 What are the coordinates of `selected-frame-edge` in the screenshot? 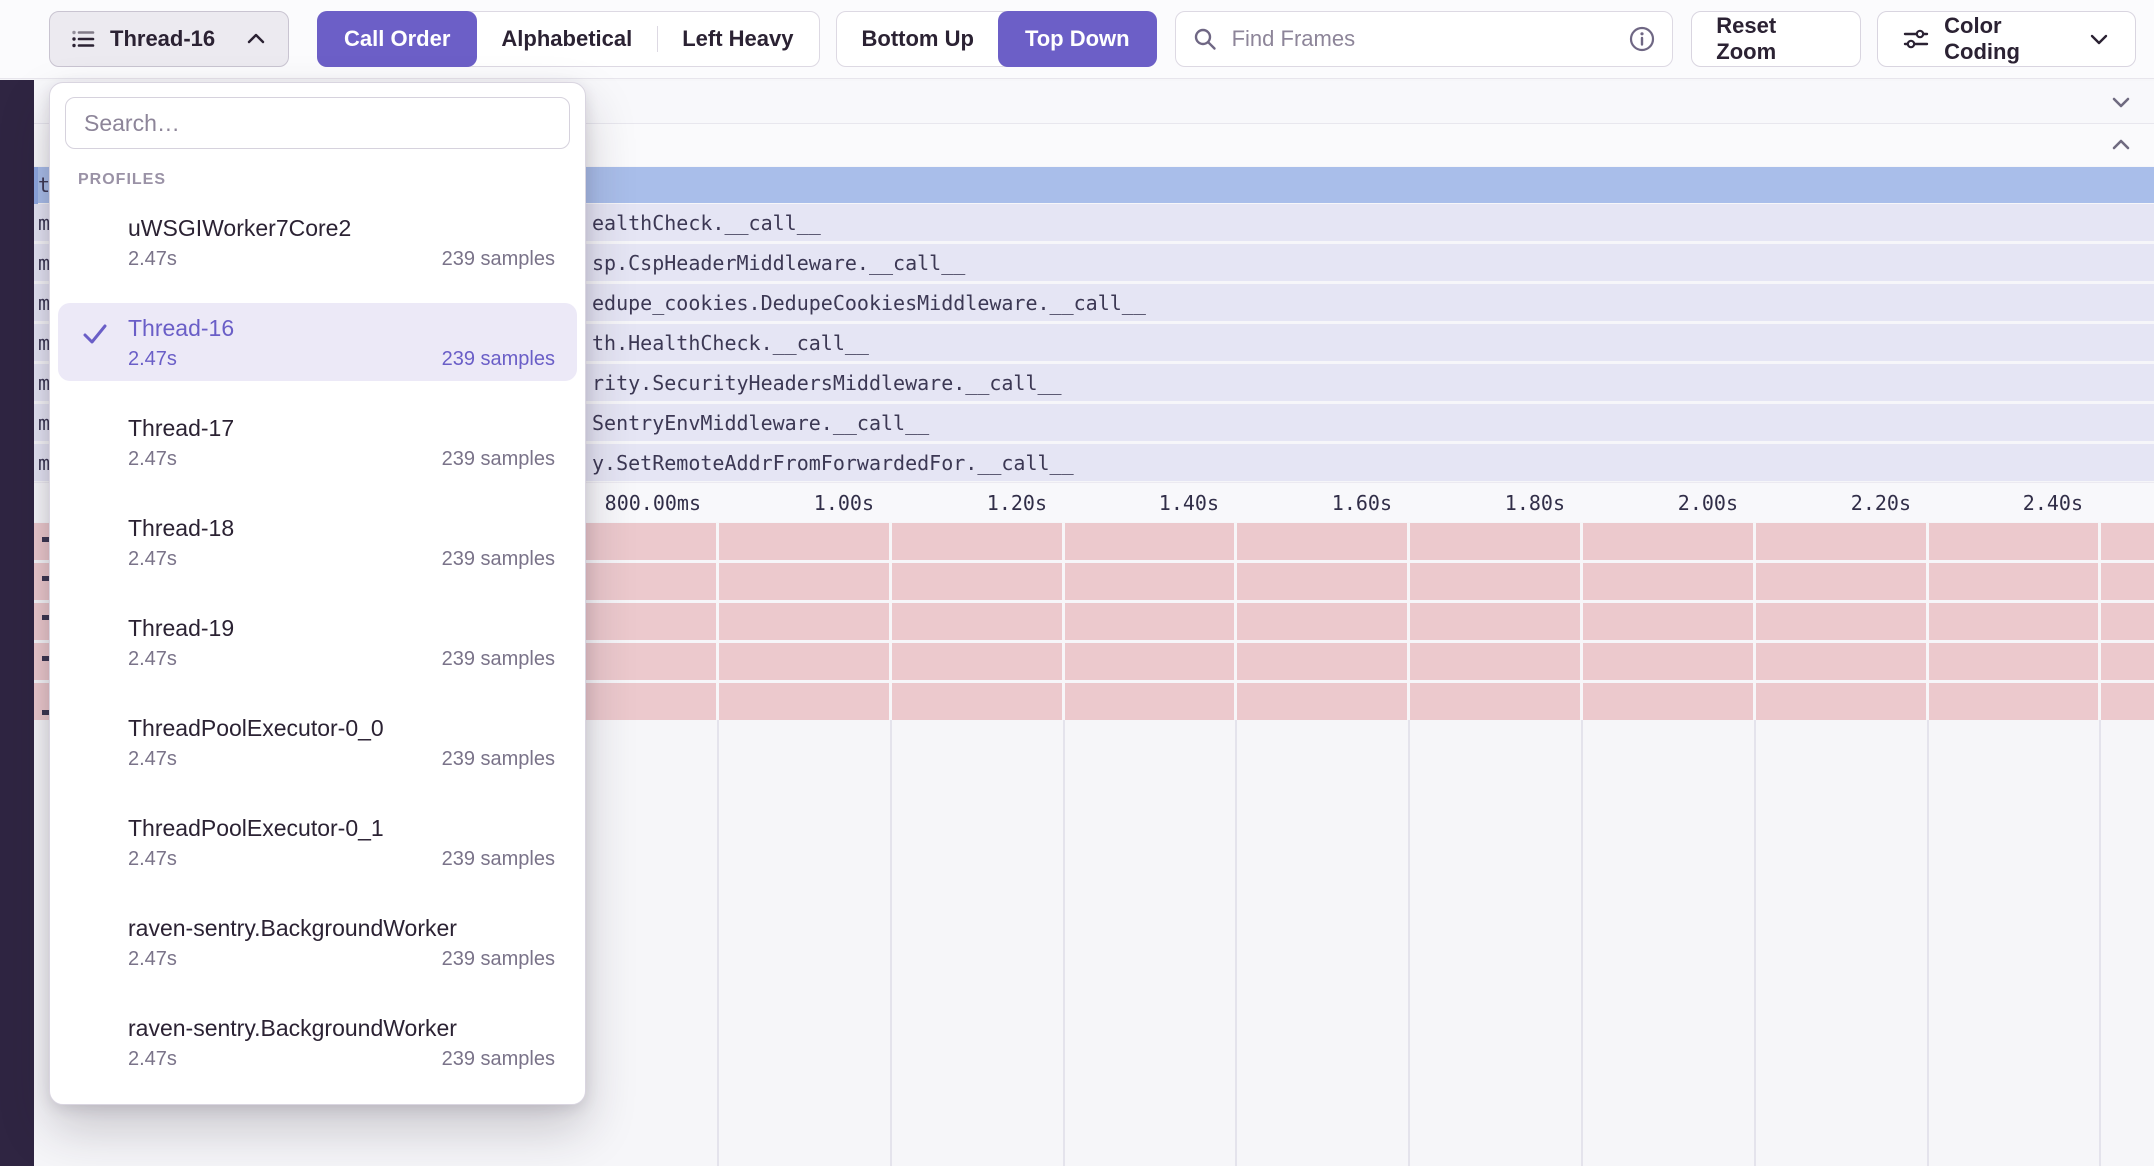 It's located at (36, 203).